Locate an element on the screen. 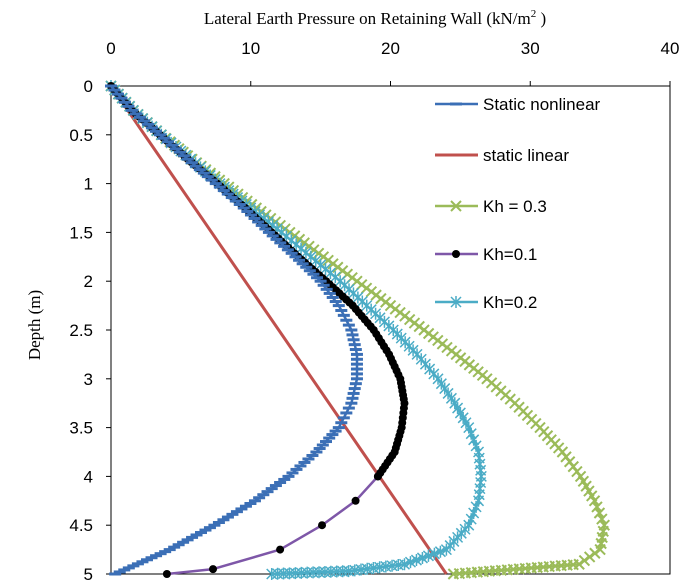  x-tick-label: 0 is located at coordinates (110, 48).